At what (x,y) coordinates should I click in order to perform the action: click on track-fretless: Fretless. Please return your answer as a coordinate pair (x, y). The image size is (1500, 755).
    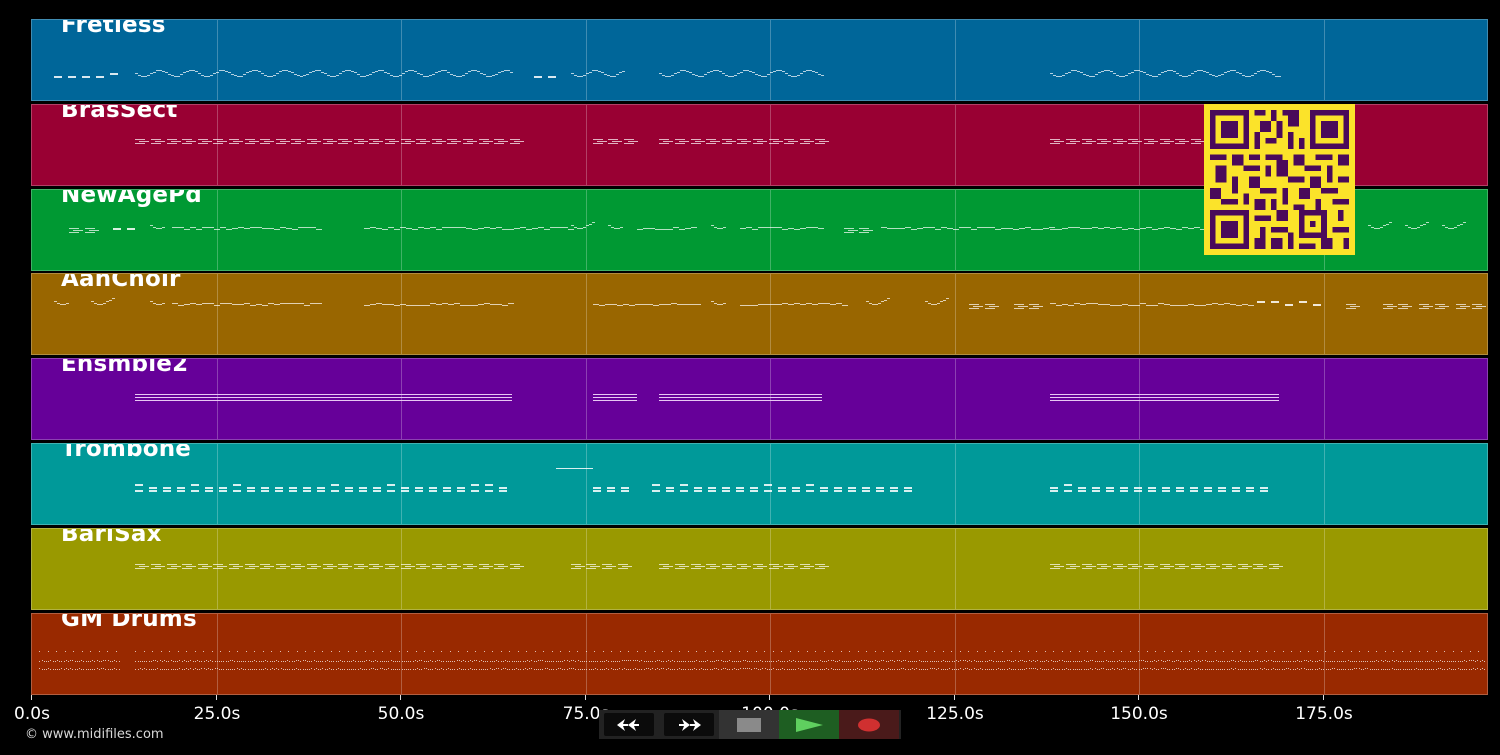
    Looking at the image, I should click on (759, 60).